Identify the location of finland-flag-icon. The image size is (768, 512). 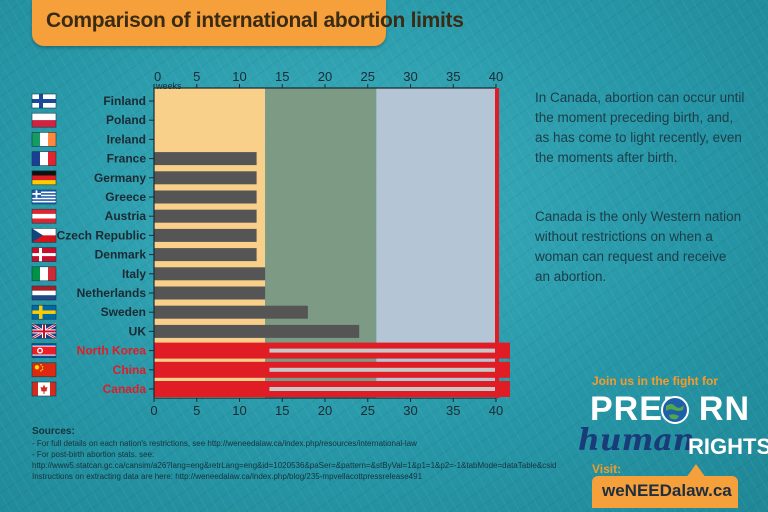
(44, 101).